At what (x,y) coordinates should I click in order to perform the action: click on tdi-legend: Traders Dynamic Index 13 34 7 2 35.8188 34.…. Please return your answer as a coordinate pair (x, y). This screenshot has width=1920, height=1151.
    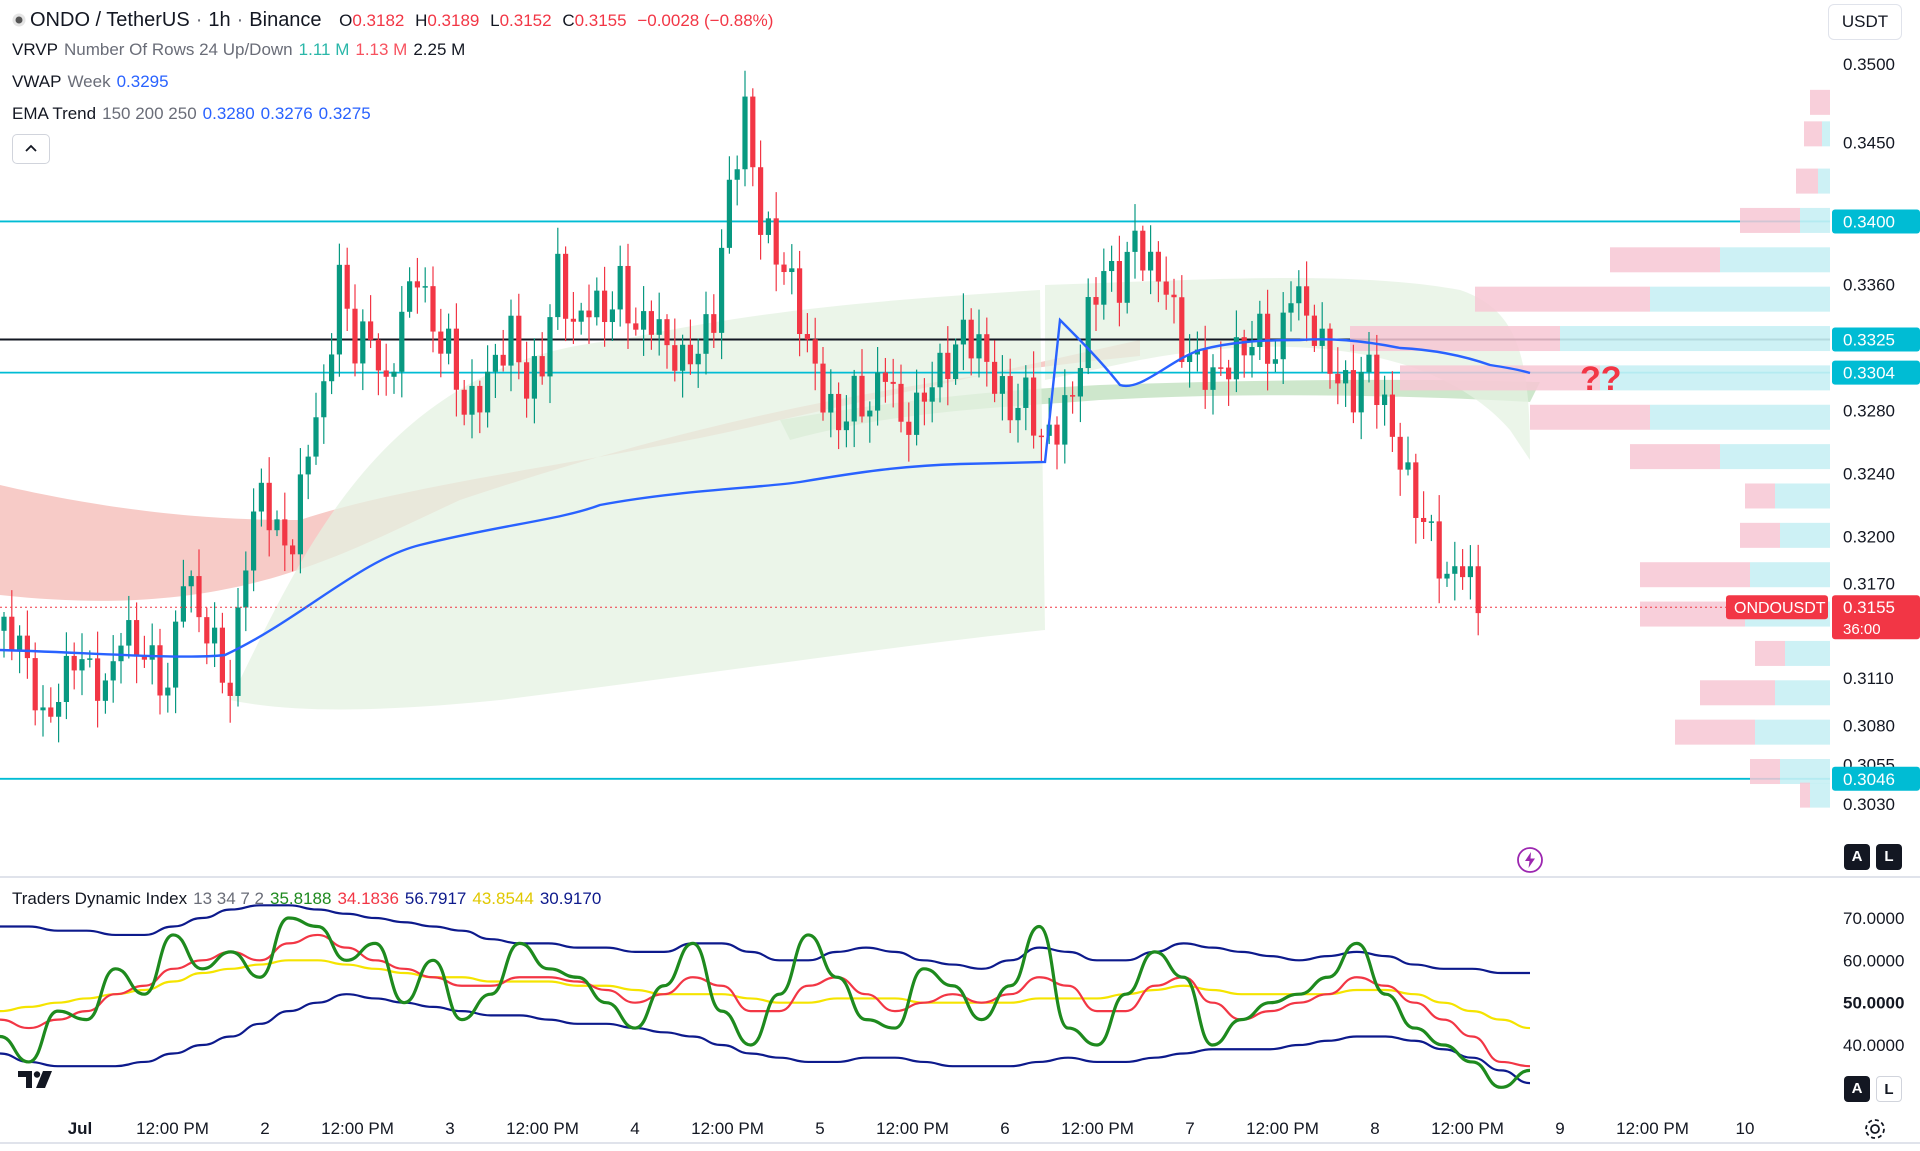
    Looking at the image, I should click on (307, 898).